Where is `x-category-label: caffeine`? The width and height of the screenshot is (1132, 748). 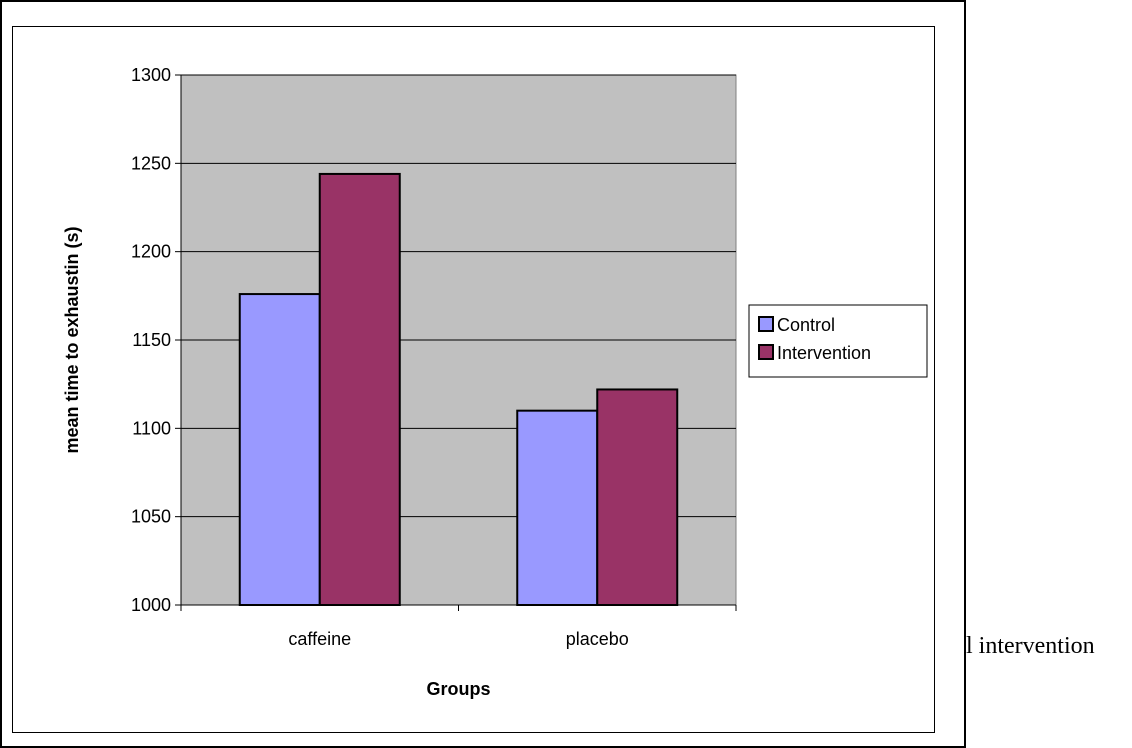
x-category-label: caffeine is located at coordinates (319, 639).